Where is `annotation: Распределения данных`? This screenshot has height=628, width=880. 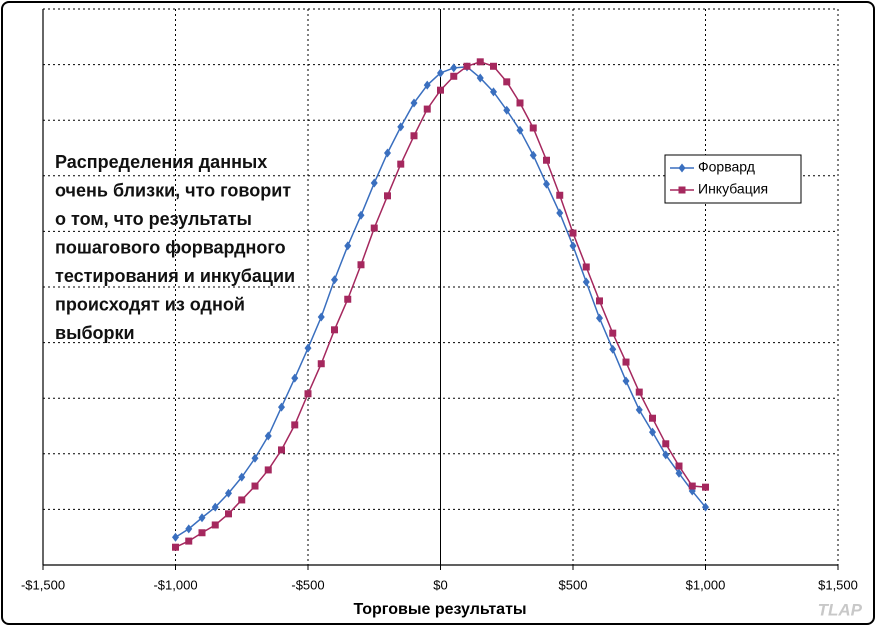 annotation: Распределения данных is located at coordinates (161, 162).